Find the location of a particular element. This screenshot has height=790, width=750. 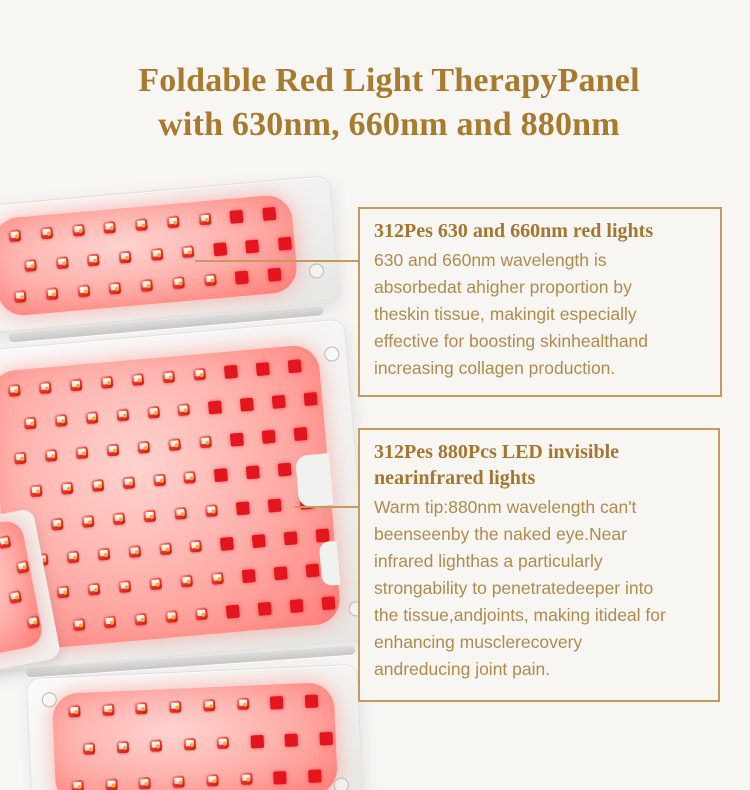

led-grid-top is located at coordinates (150, 255).